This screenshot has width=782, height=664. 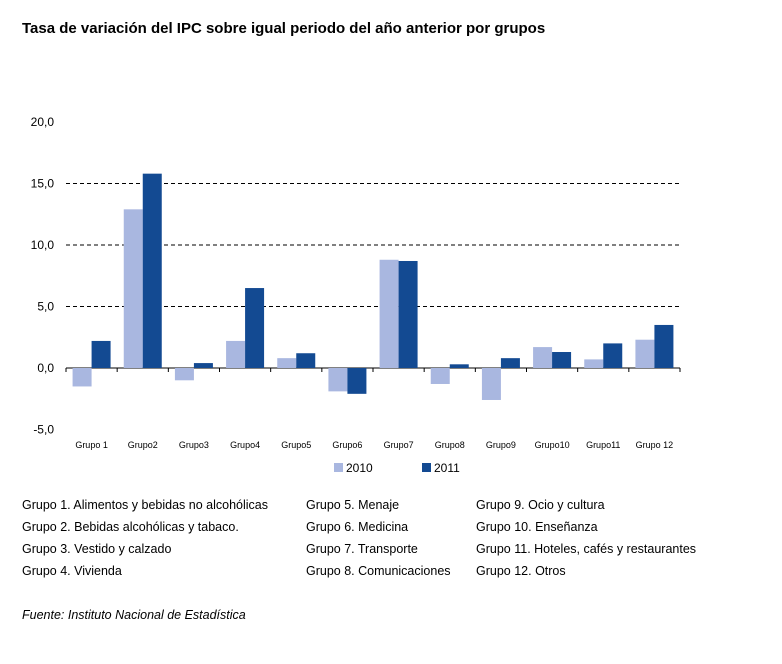 What do you see at coordinates (143, 445) in the screenshot?
I see `x-tick-label: Grupo2` at bounding box center [143, 445].